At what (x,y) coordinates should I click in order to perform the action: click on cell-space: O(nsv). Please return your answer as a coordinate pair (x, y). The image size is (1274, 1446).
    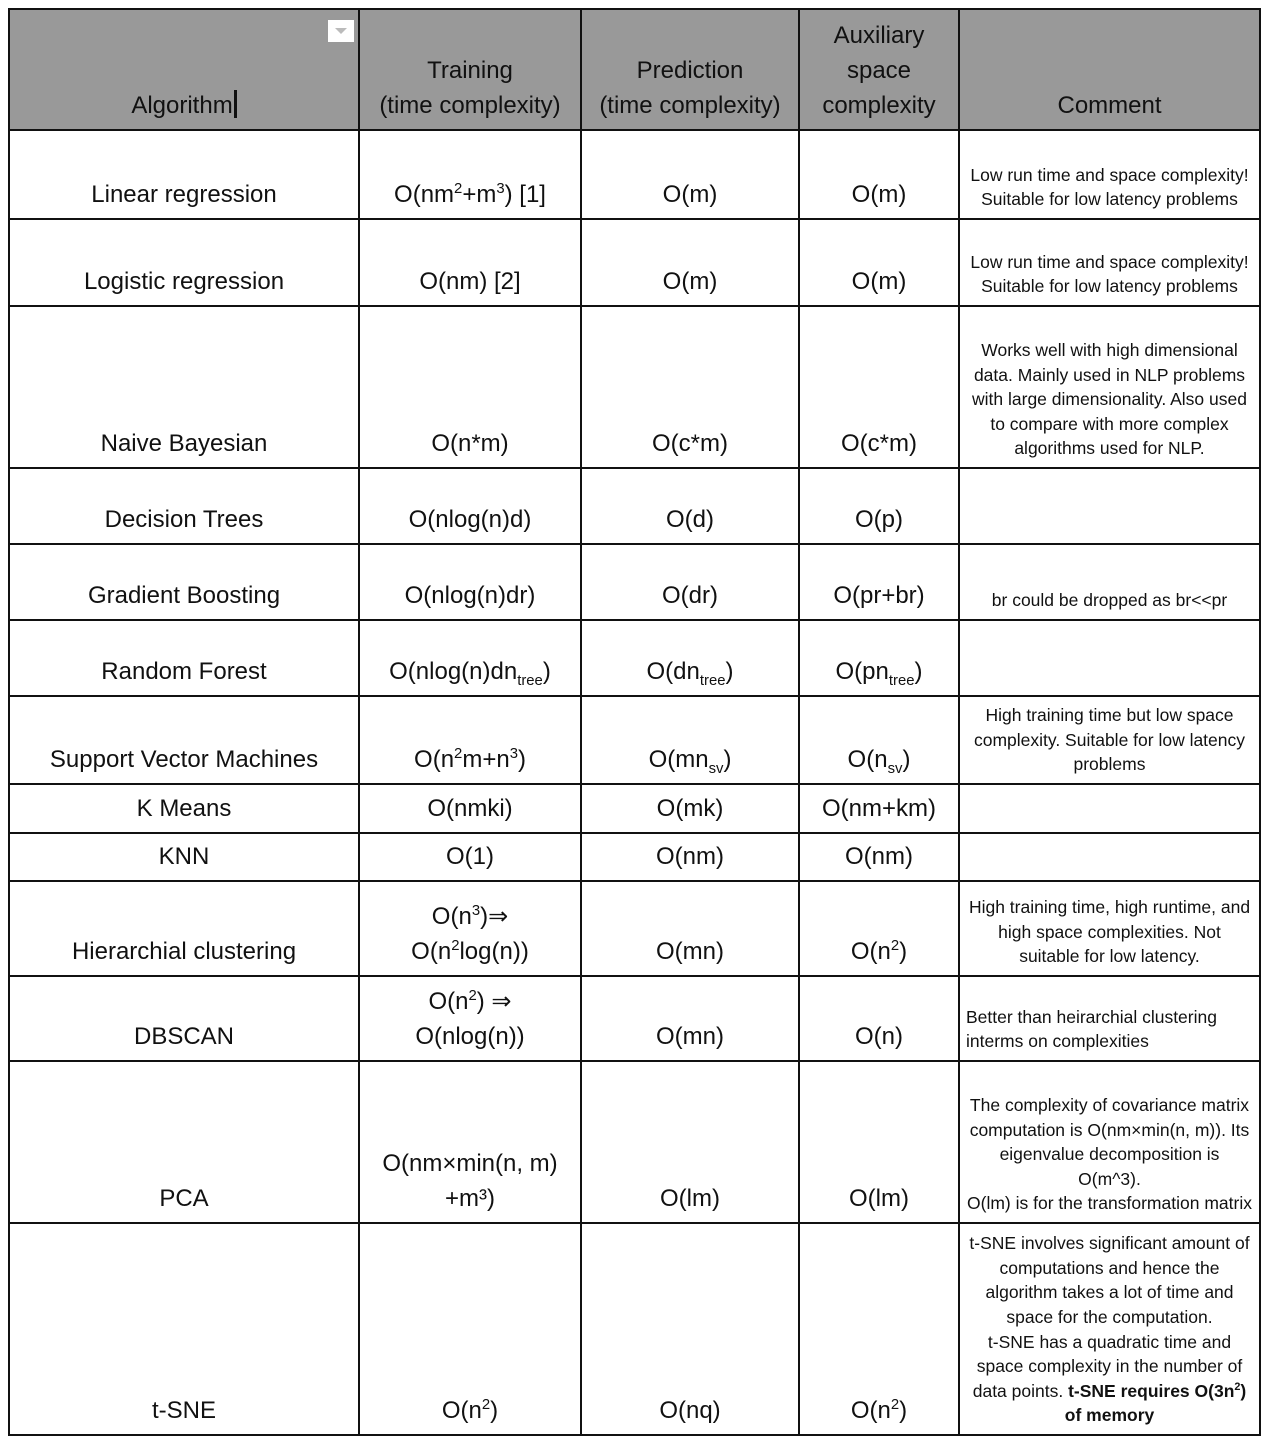
    Looking at the image, I should click on (879, 740).